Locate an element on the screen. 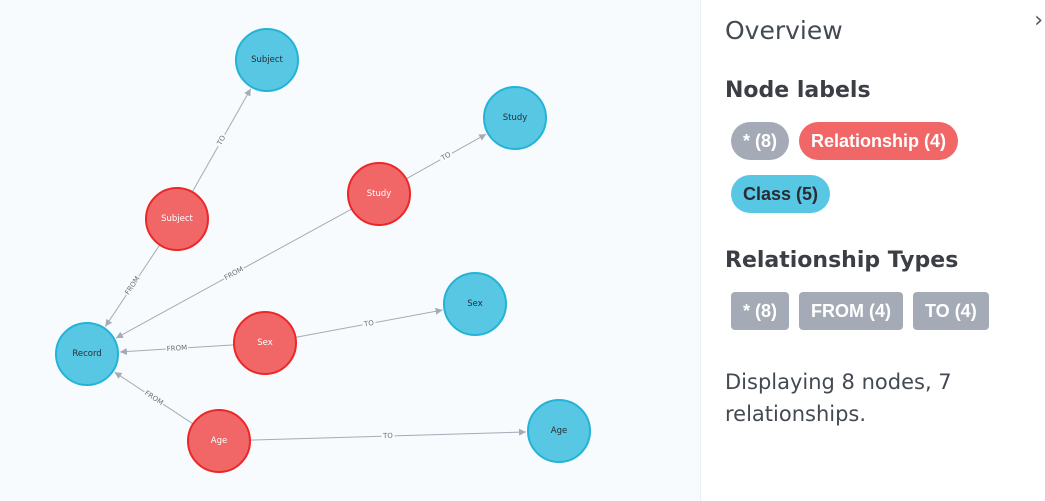 This screenshot has height=501, width=1045. node-subject-rel: Subject is located at coordinates (177, 219).